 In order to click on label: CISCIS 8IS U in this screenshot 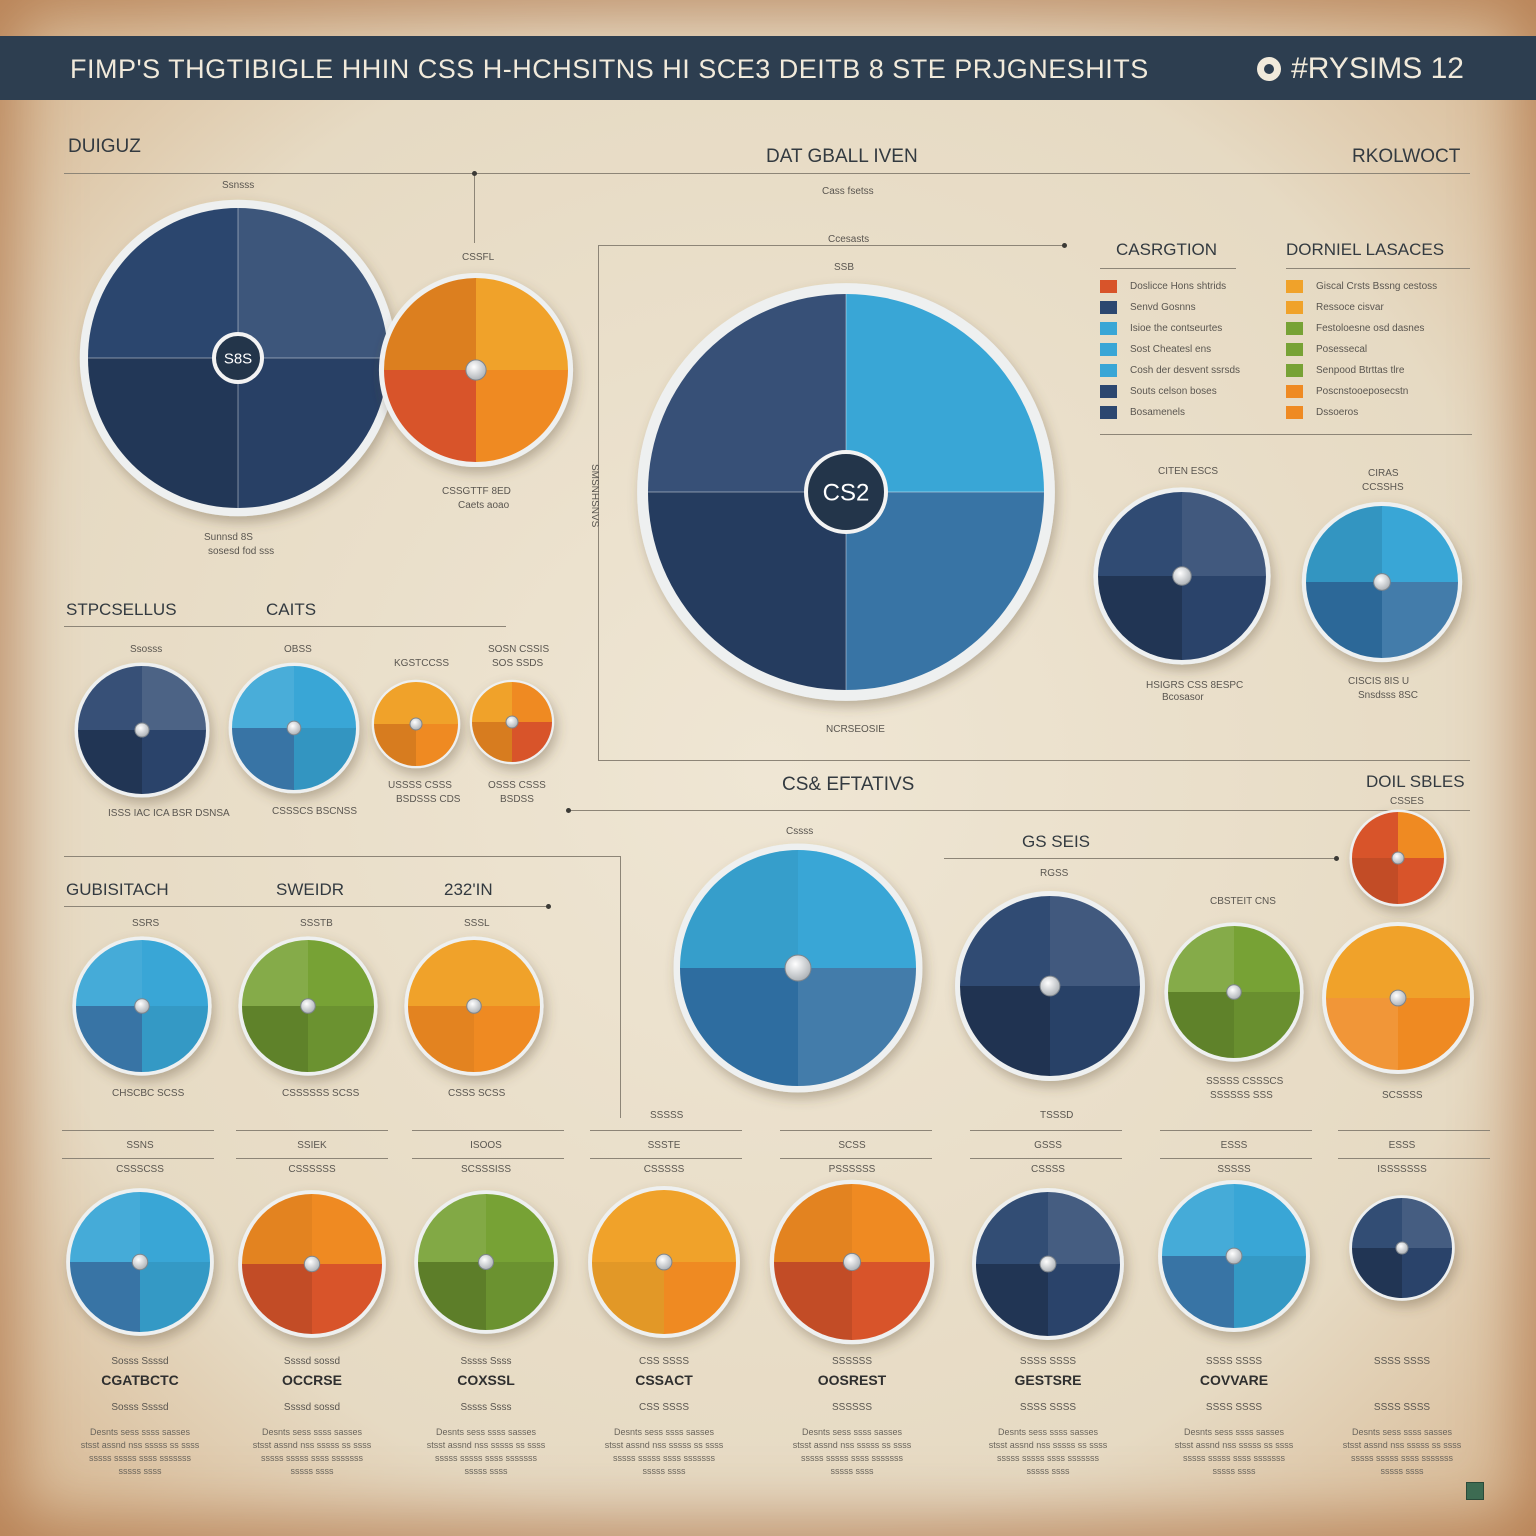, I will do `click(1379, 681)`.